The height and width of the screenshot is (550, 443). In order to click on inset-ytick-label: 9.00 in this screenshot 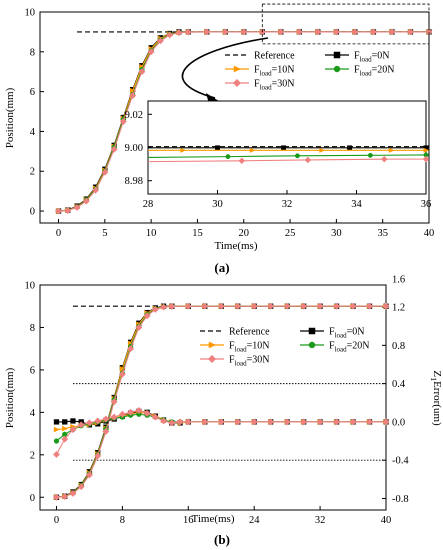, I will do `click(134, 148)`.